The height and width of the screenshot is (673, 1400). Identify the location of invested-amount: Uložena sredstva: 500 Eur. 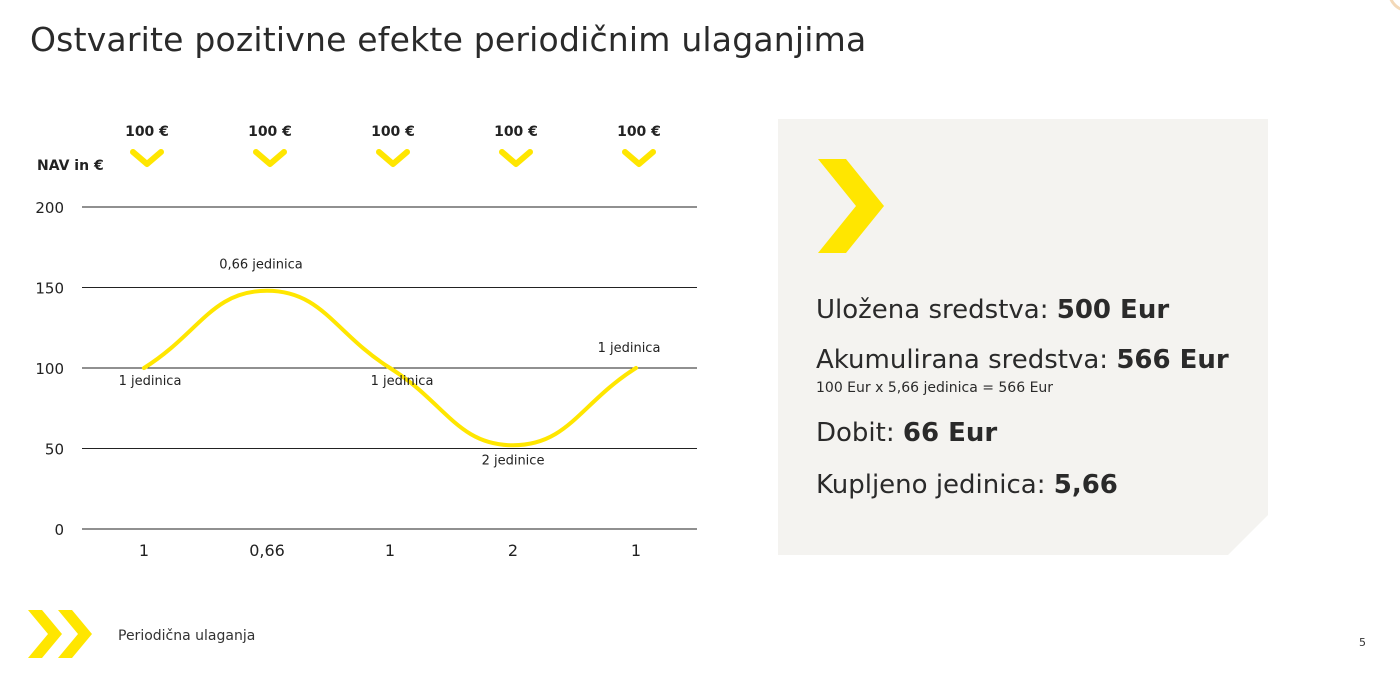
(993, 310).